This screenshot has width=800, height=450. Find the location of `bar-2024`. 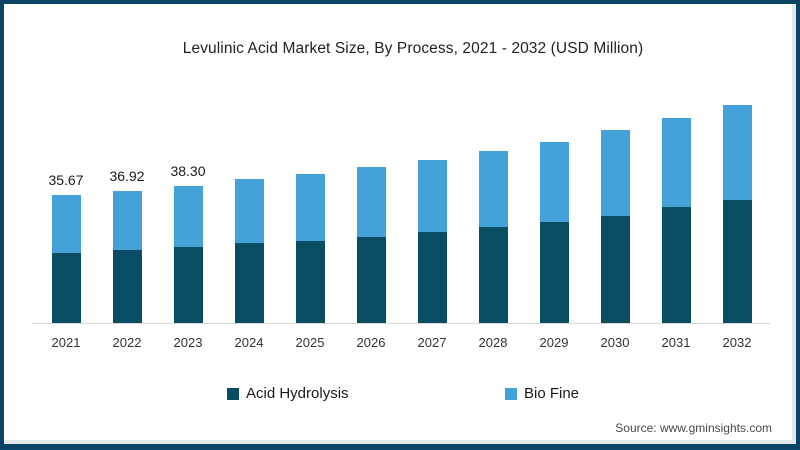

bar-2024 is located at coordinates (249, 251).